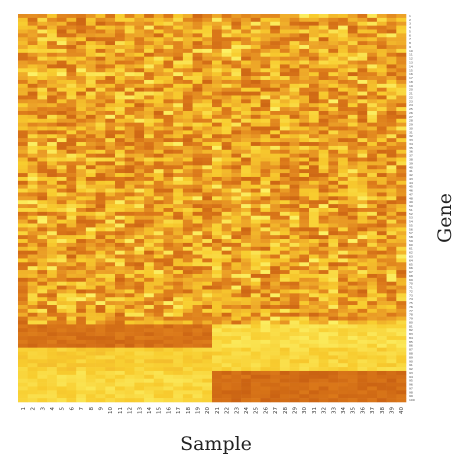 This screenshot has height=475, width=474. Describe the element at coordinates (257, 410) in the screenshot. I see `x-tick-label: 25` at that location.